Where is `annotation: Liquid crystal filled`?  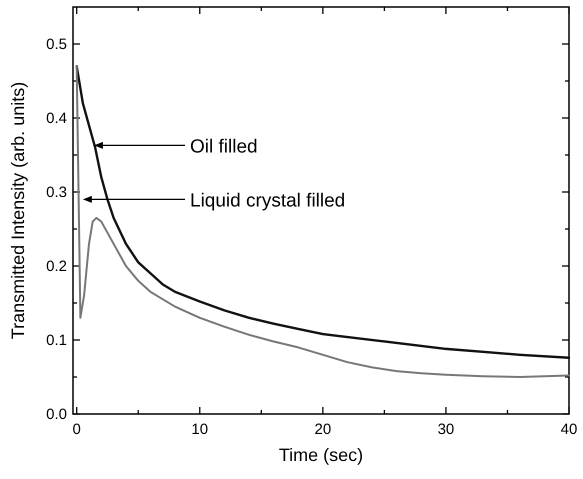
annotation: Liquid crystal filled is located at coordinates (268, 201).